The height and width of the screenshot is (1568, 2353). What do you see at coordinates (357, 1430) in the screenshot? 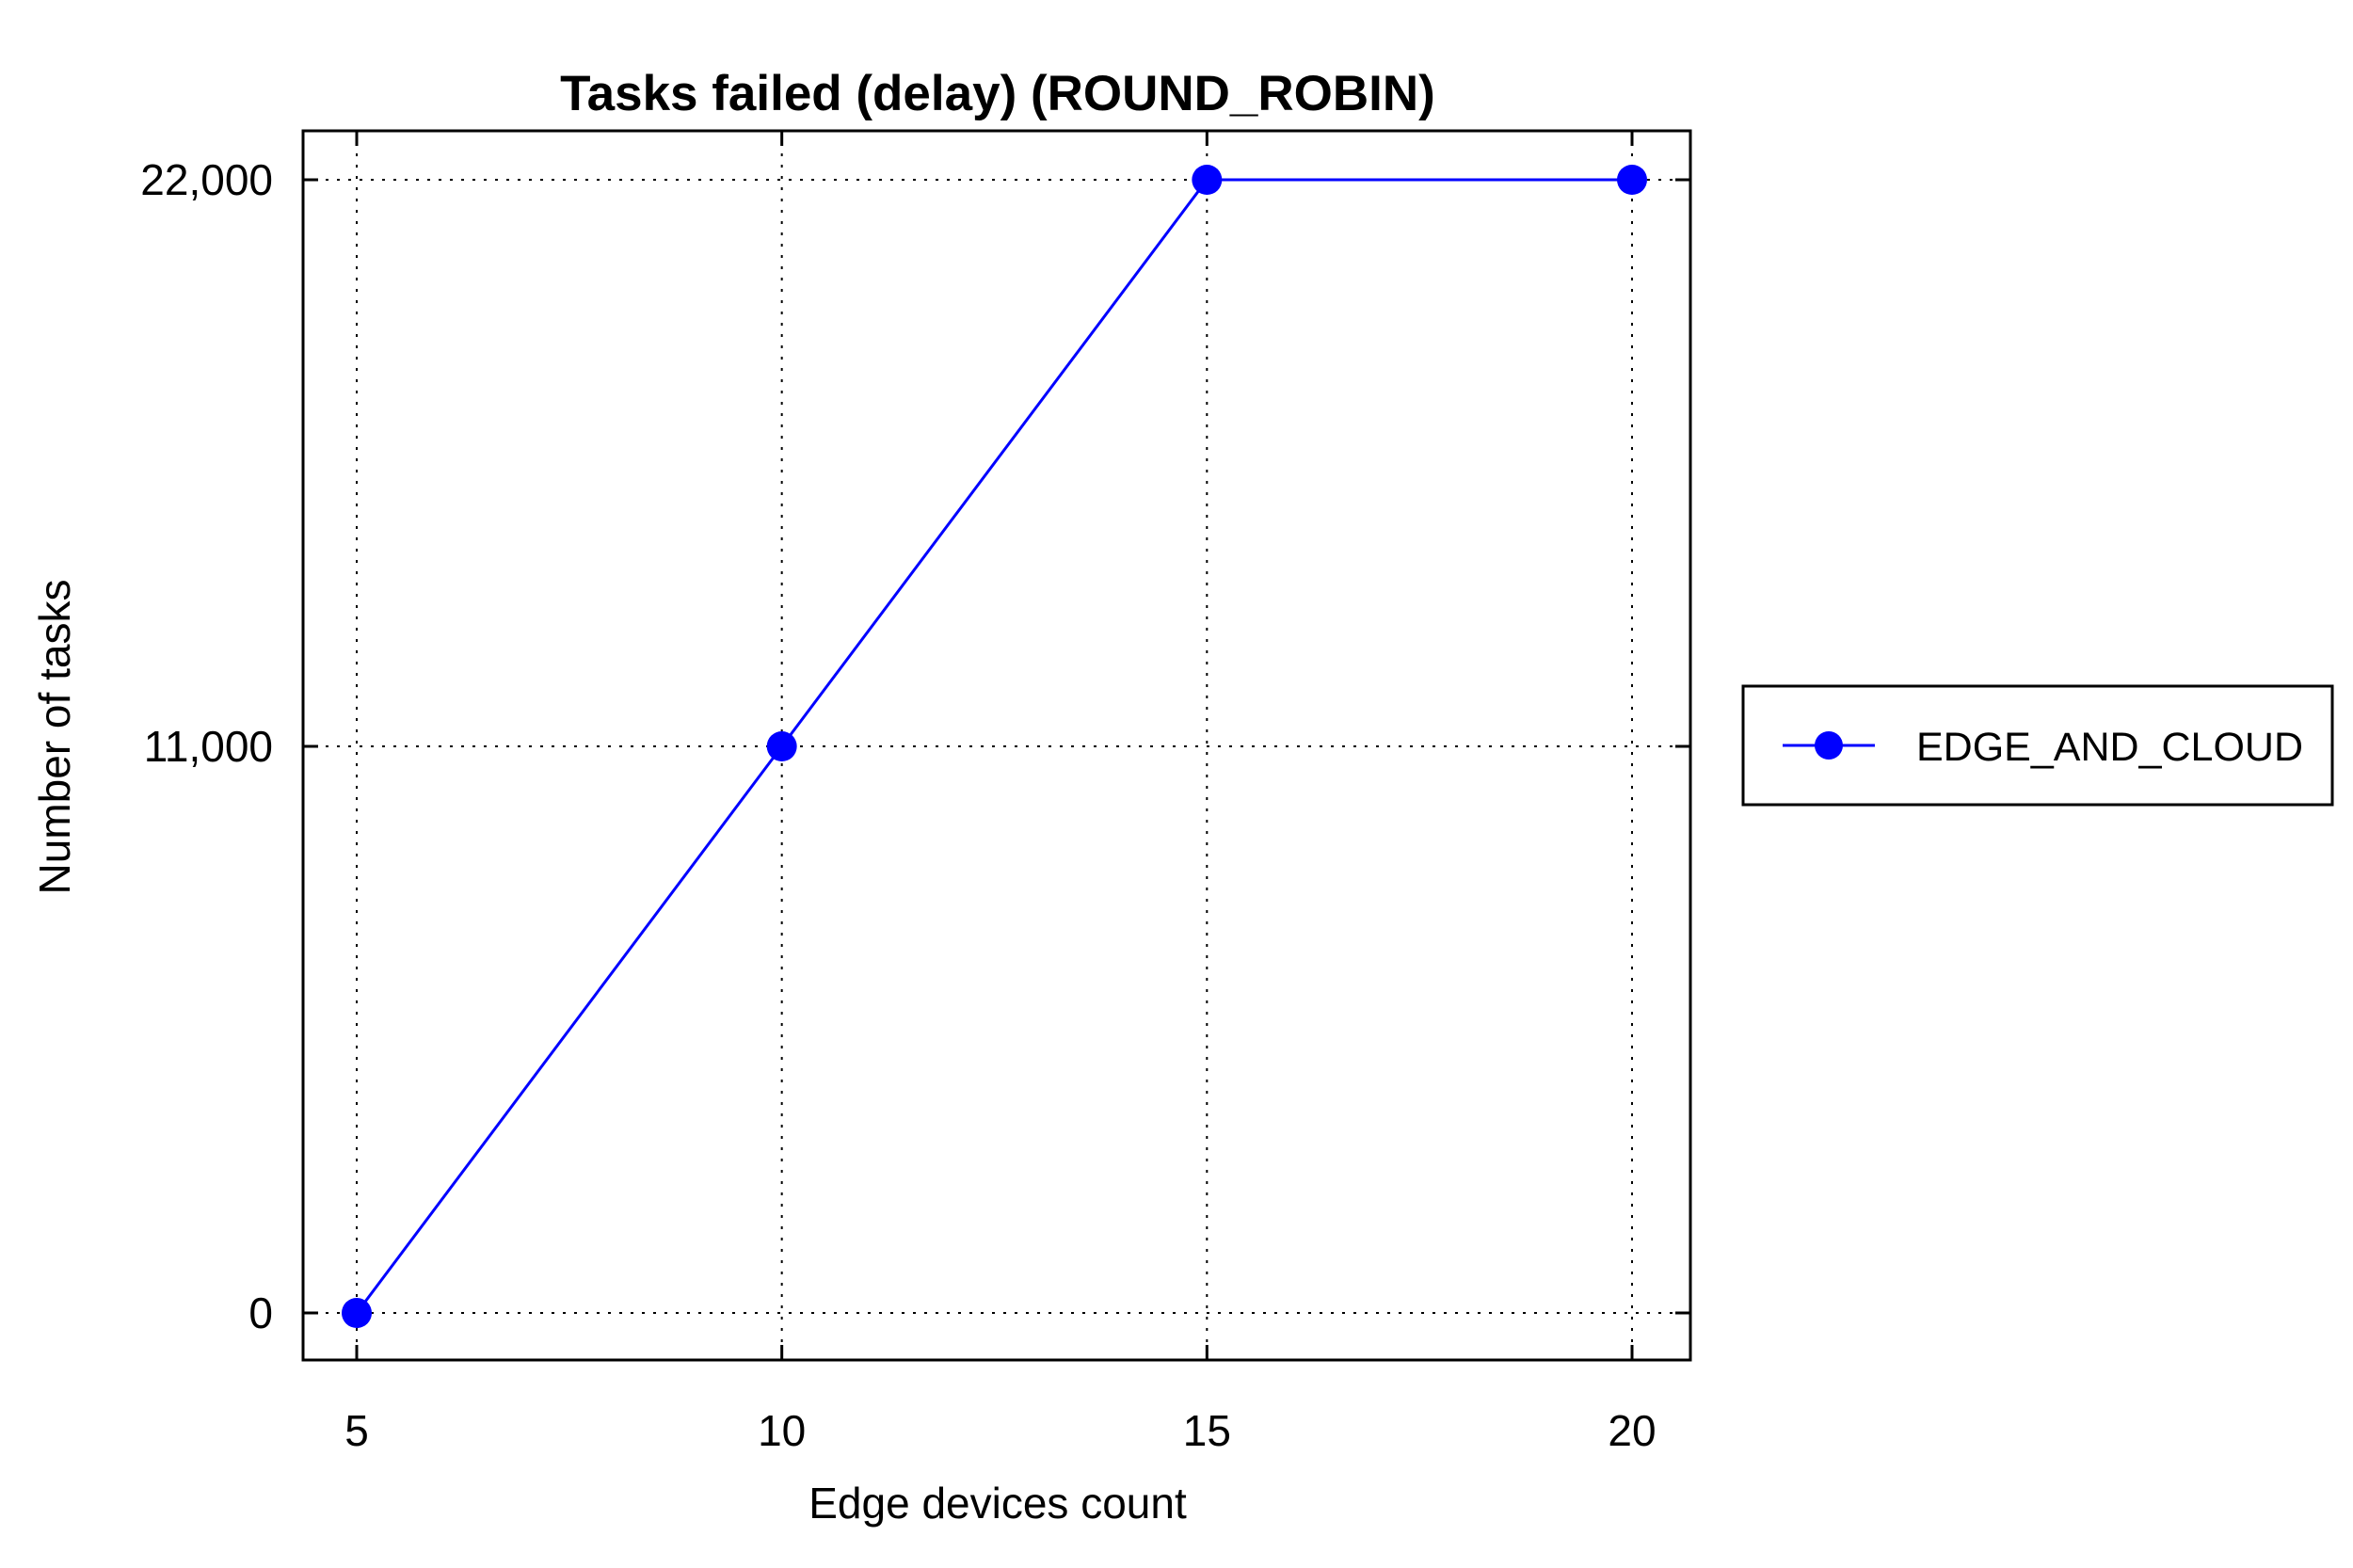
I see `x-tick-label: 5` at bounding box center [357, 1430].